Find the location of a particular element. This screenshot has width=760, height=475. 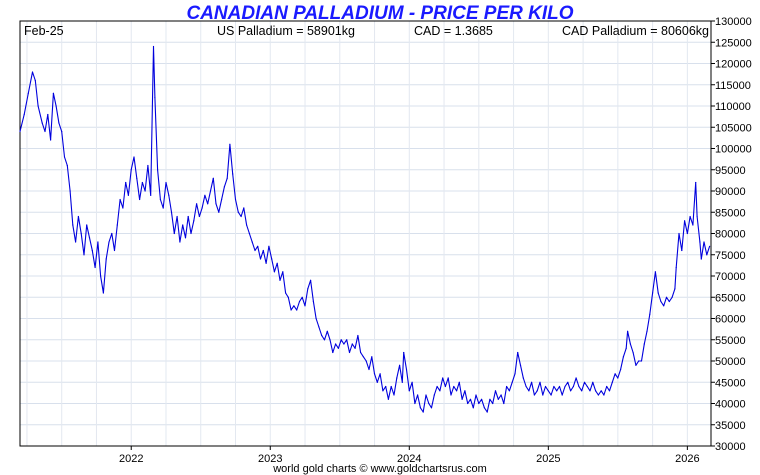

x-tick-label: 2025 is located at coordinates (548, 459).